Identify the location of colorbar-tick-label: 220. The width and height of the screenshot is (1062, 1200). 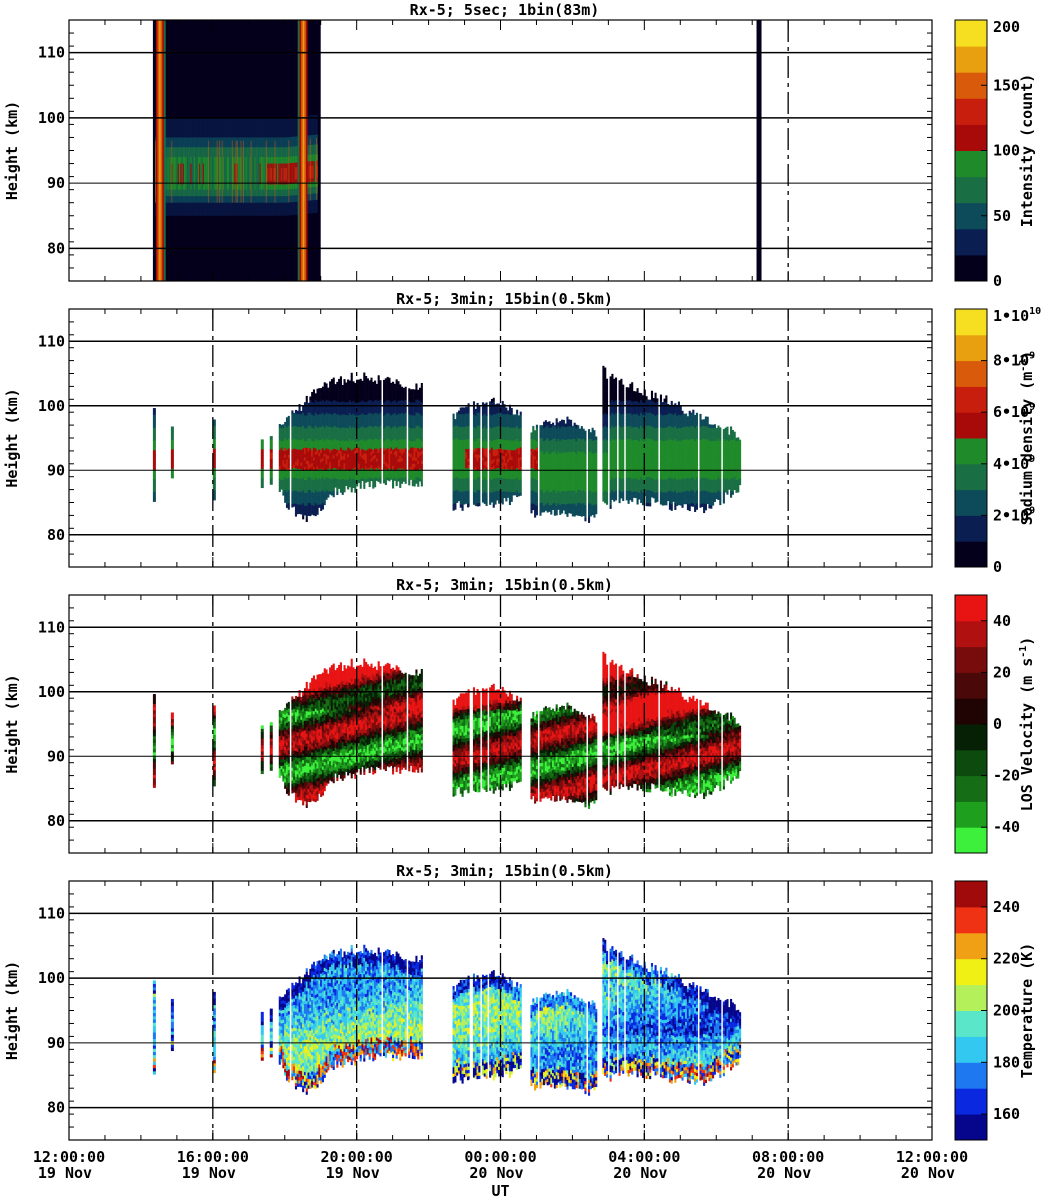
(1006, 959).